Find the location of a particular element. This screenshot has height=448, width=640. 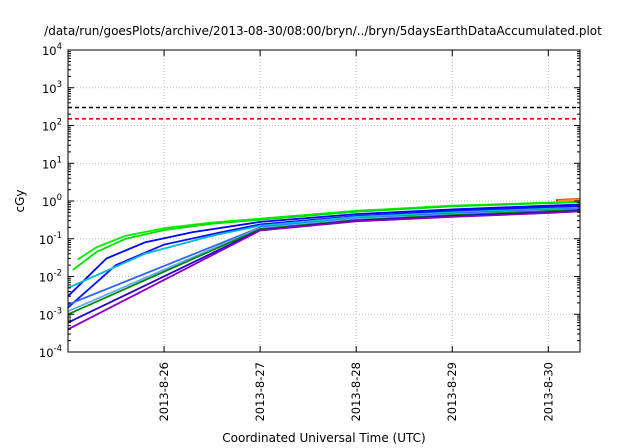

y-tick-label: 10⁻² is located at coordinates (50, 277).